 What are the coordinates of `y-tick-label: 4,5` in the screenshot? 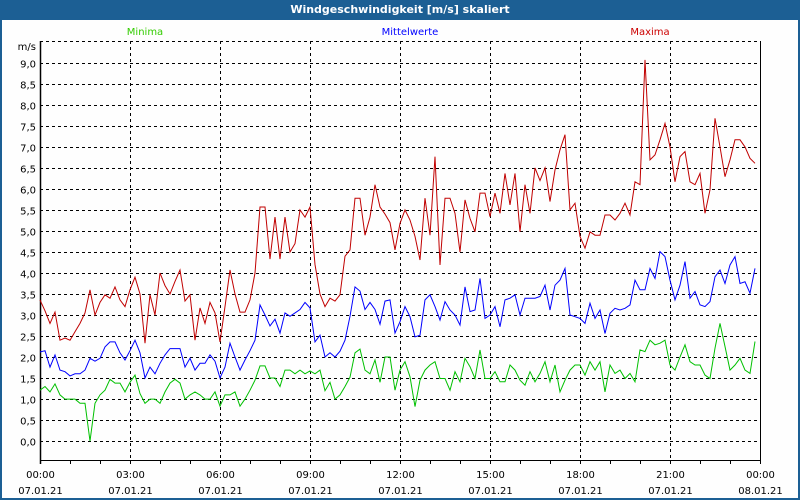 It's located at (28, 254).